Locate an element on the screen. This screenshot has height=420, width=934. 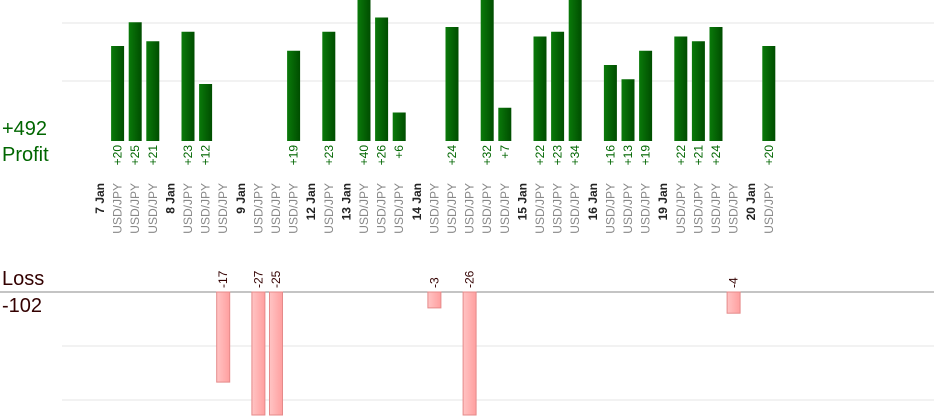
profit-value-label: +24 is located at coordinates (452, 155).